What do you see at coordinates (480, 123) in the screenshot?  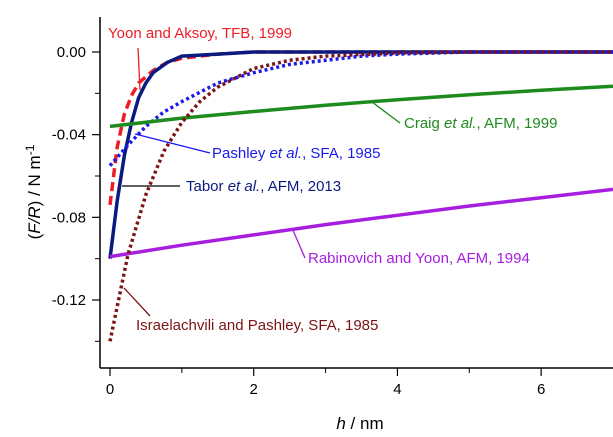 I see `annotation-craig-et-al-afm-1999: Craig et al., AFM, 1999` at bounding box center [480, 123].